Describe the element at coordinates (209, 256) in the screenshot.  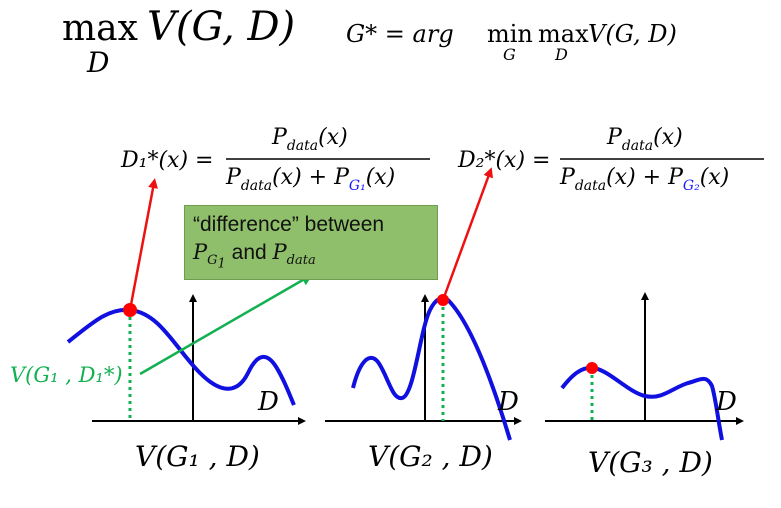
I see `callout-pg1: PG1` at that location.